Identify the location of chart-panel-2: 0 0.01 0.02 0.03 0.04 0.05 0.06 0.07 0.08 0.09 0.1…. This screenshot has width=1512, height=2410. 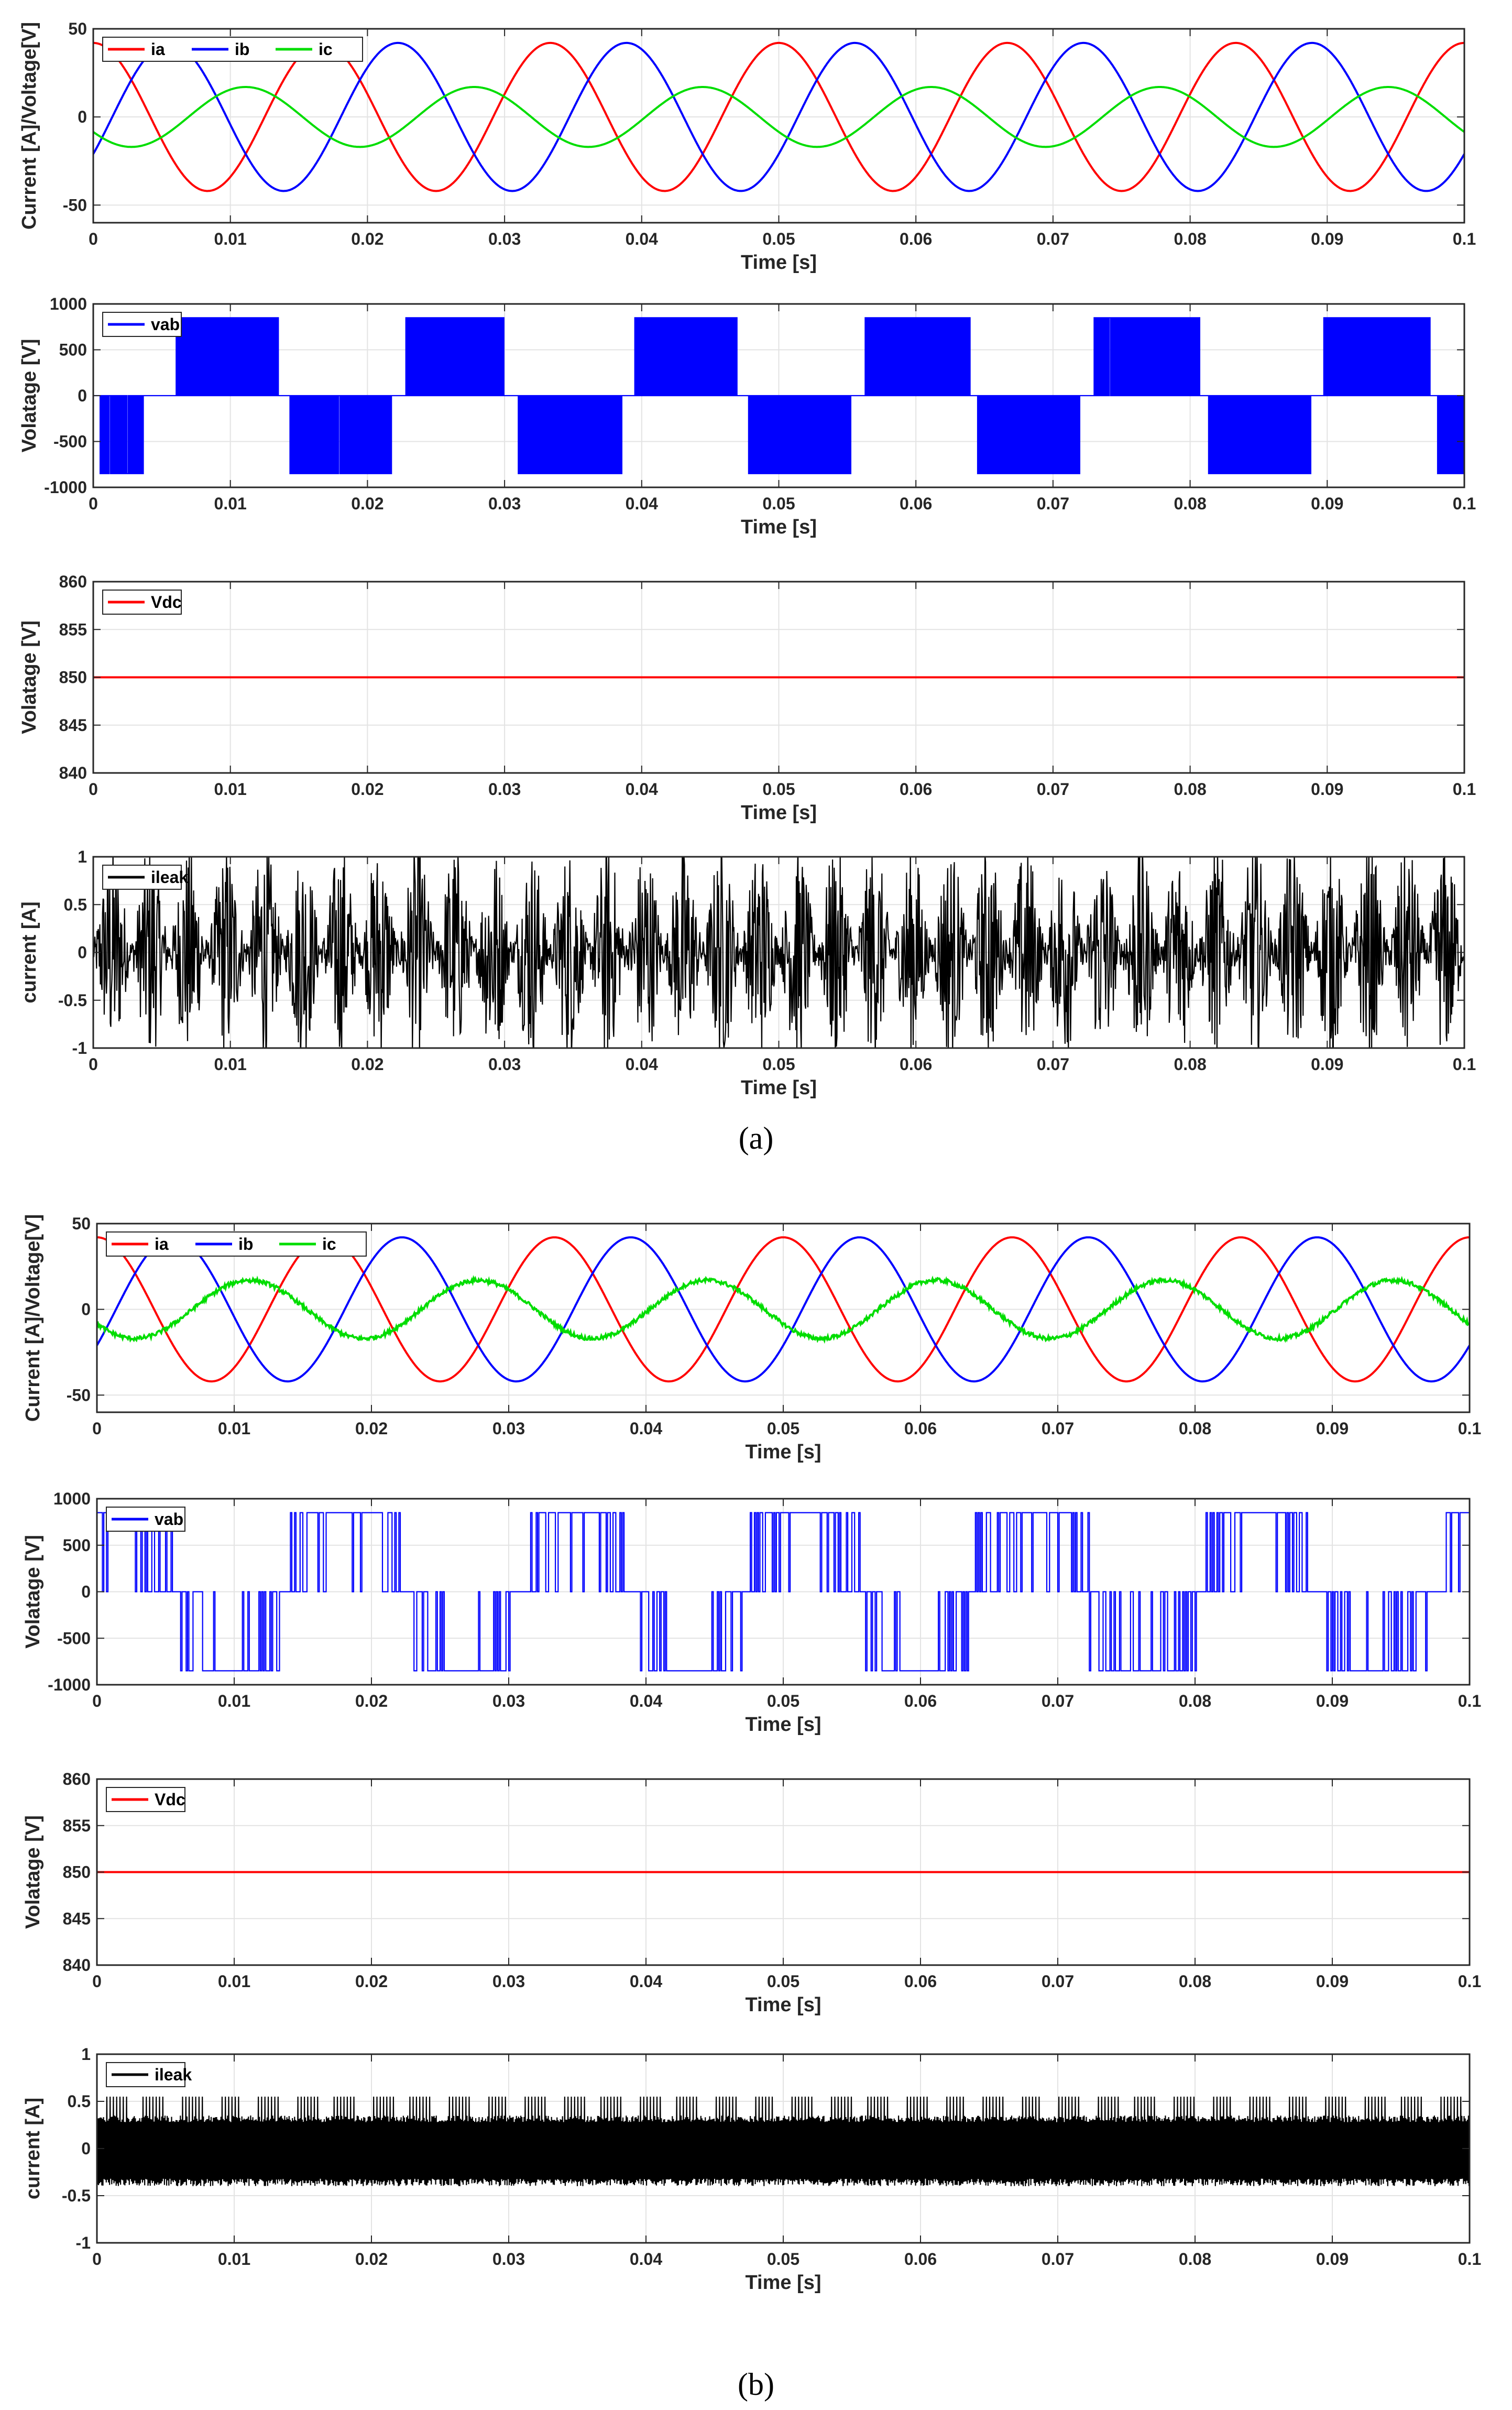
(747, 416).